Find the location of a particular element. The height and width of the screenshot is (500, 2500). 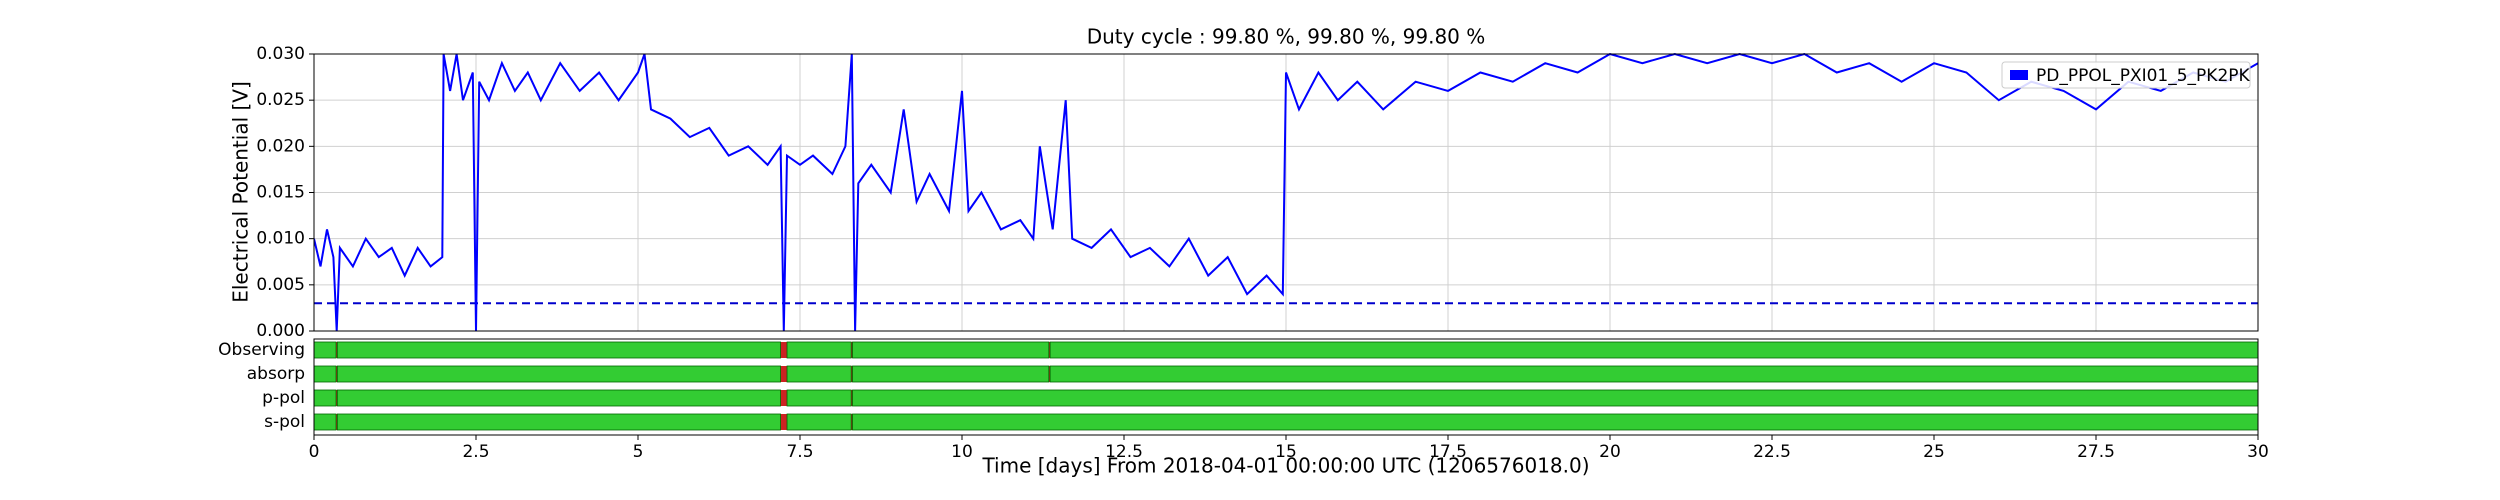

legend-box is located at coordinates (2126, 75).